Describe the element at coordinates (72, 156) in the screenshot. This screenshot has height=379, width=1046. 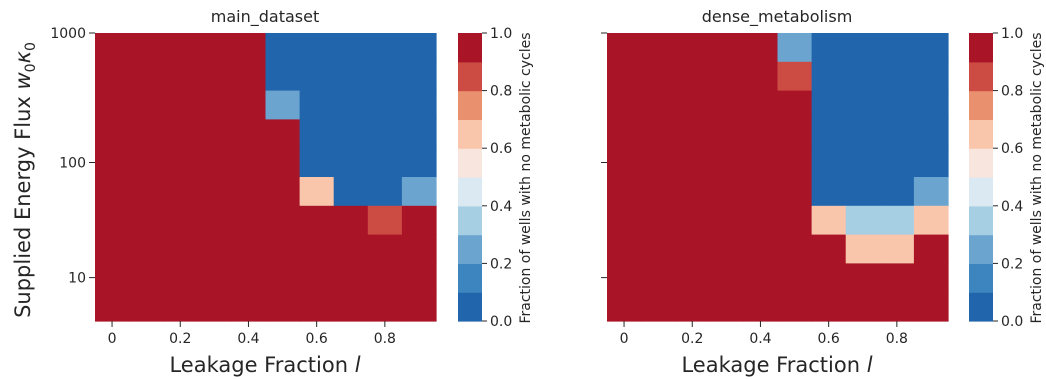
I see `y-axis-ticks: 1000 100 10` at that location.